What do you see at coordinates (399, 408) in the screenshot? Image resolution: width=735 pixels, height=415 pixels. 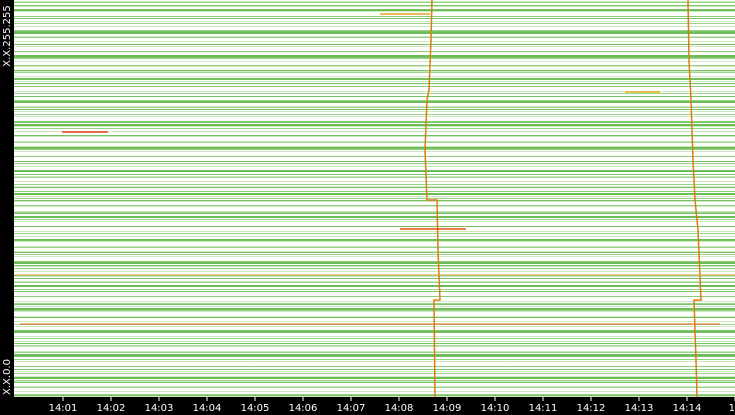 I see `x-tick-label: 14:08` at bounding box center [399, 408].